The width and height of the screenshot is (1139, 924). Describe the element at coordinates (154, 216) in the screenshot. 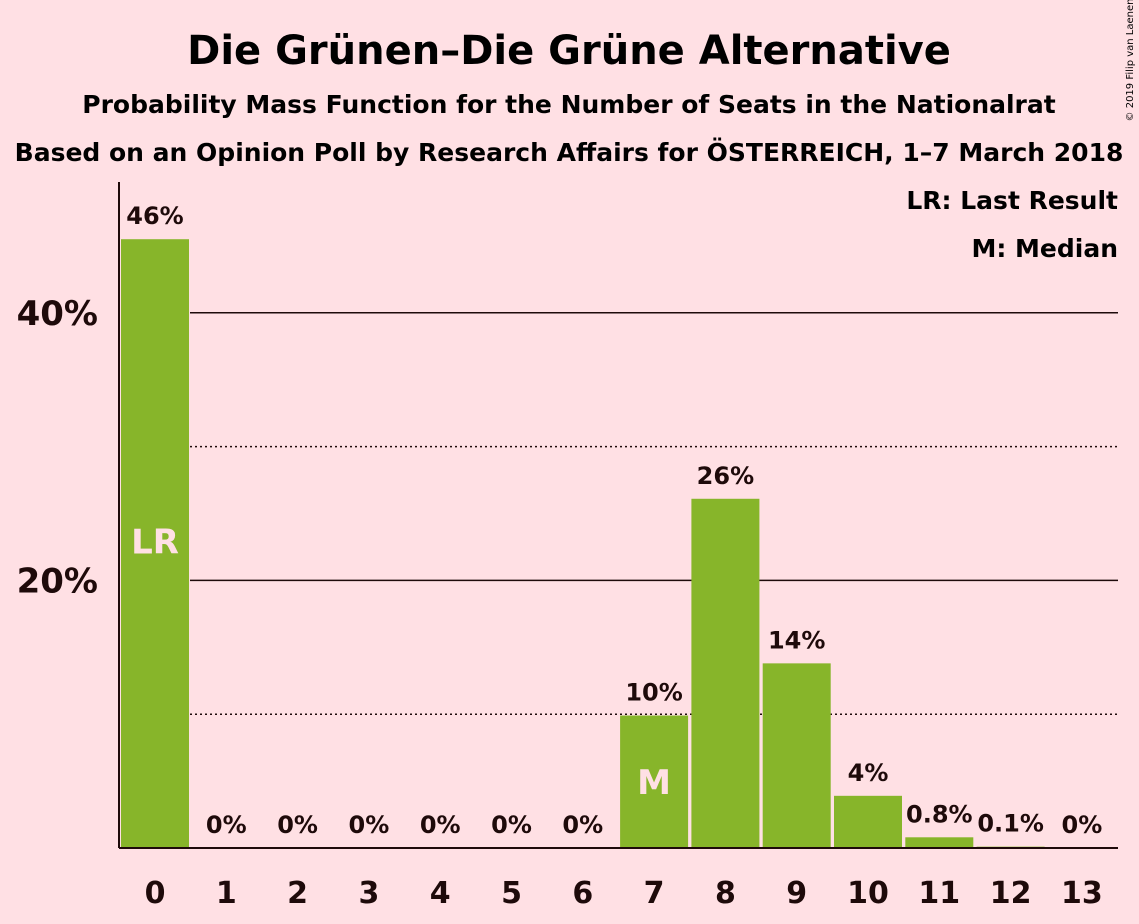

I see `value-label: 46%` at that location.